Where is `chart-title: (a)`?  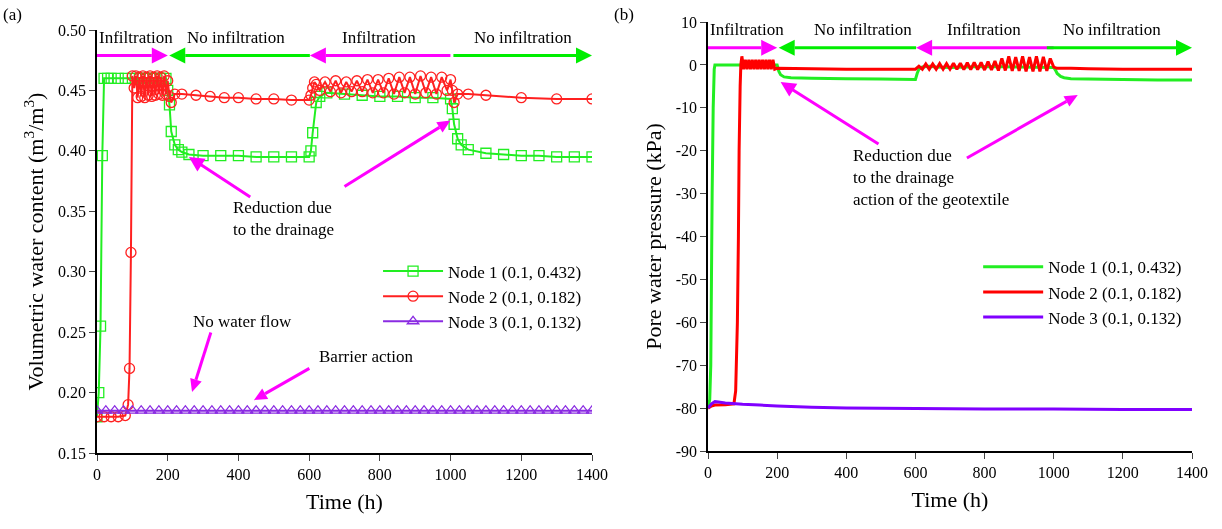
chart-title: (a) is located at coordinates (12, 14).